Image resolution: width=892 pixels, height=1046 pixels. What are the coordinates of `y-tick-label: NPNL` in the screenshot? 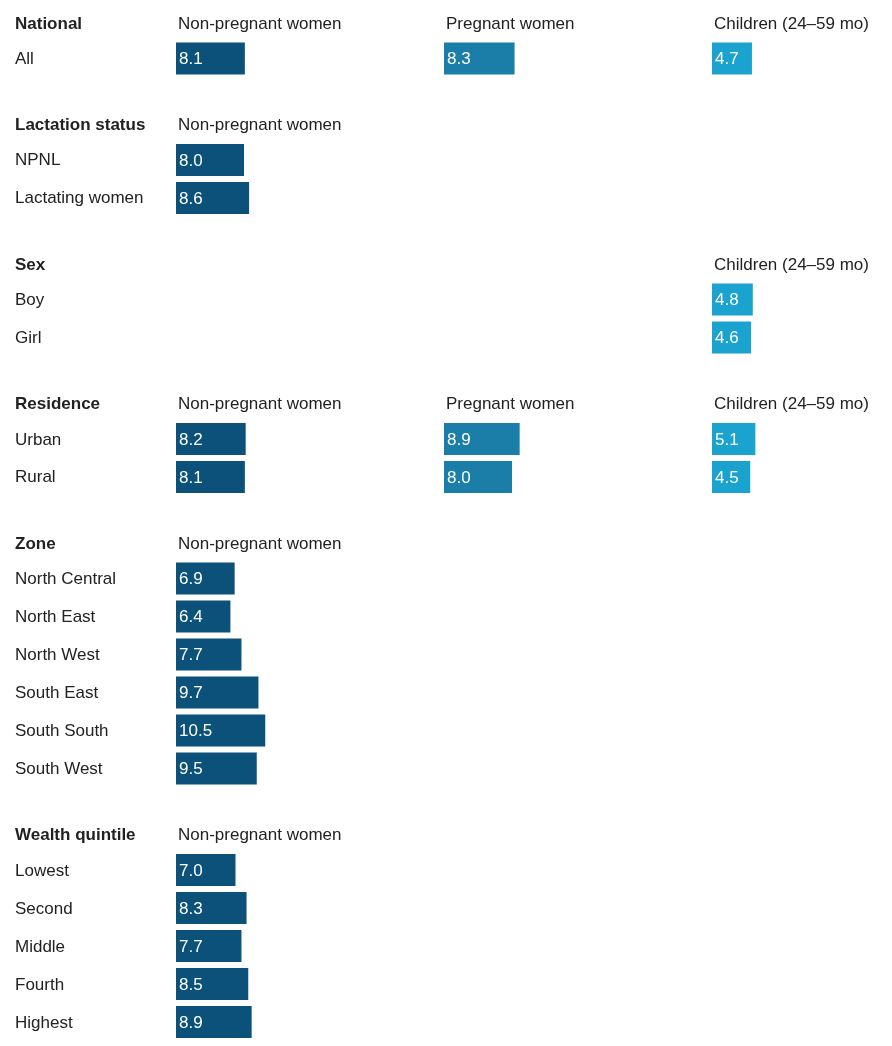 It's located at (38, 159).